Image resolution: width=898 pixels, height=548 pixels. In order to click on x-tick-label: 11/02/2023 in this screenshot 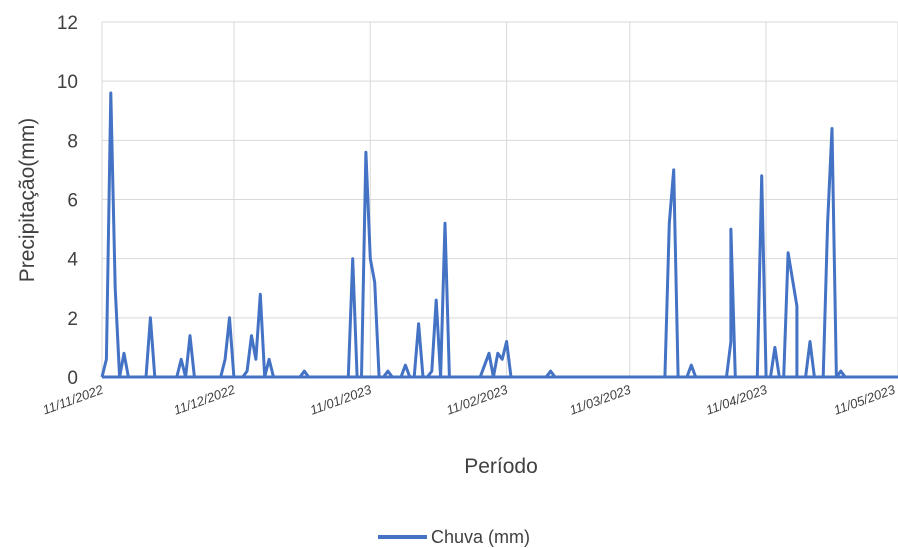, I will do `click(477, 399)`.